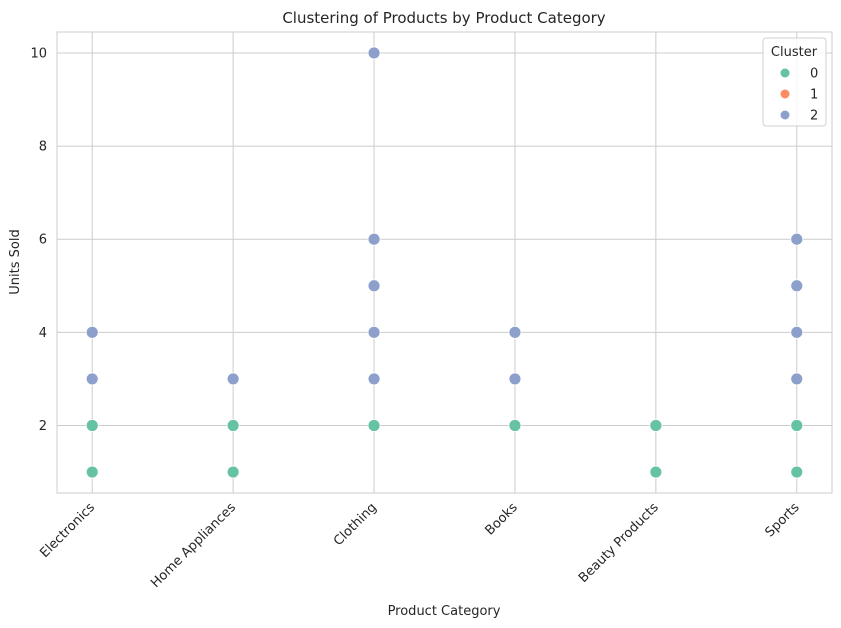 The image size is (841, 628). Describe the element at coordinates (794, 52) in the screenshot. I see `legend-title: Cluster` at that location.